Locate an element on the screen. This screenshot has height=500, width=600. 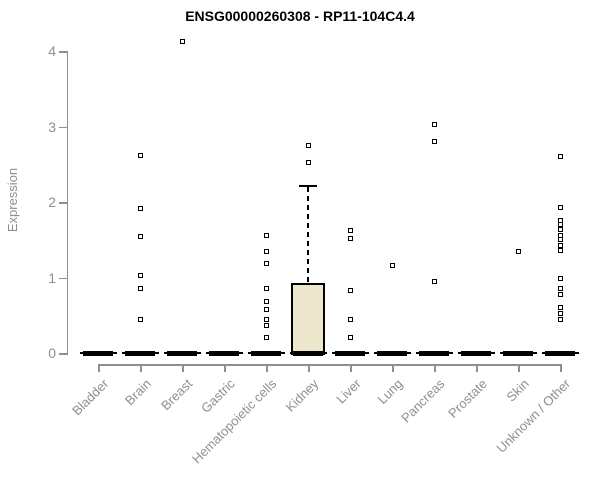
x-tick-label: Bladder is located at coordinates (90, 397).